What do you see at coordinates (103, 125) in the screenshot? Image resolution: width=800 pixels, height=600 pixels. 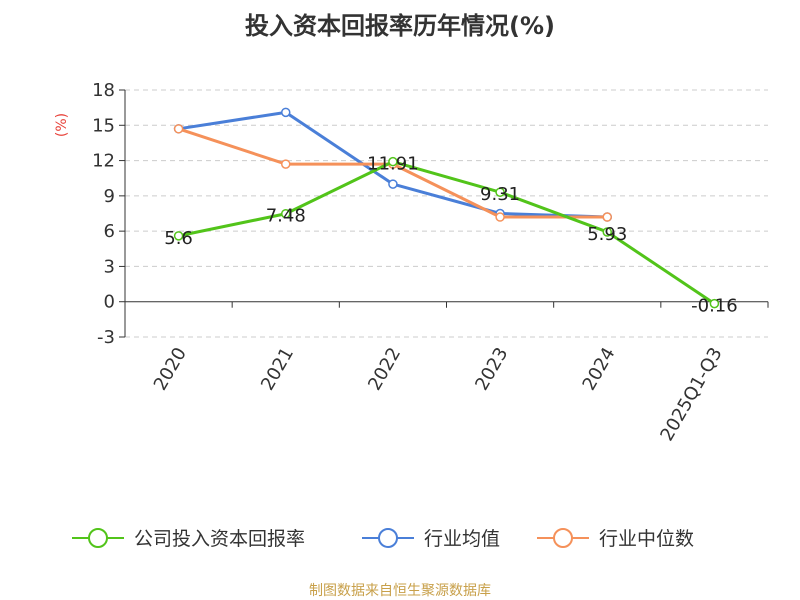 I see `y-tick-label: 15` at bounding box center [103, 125].